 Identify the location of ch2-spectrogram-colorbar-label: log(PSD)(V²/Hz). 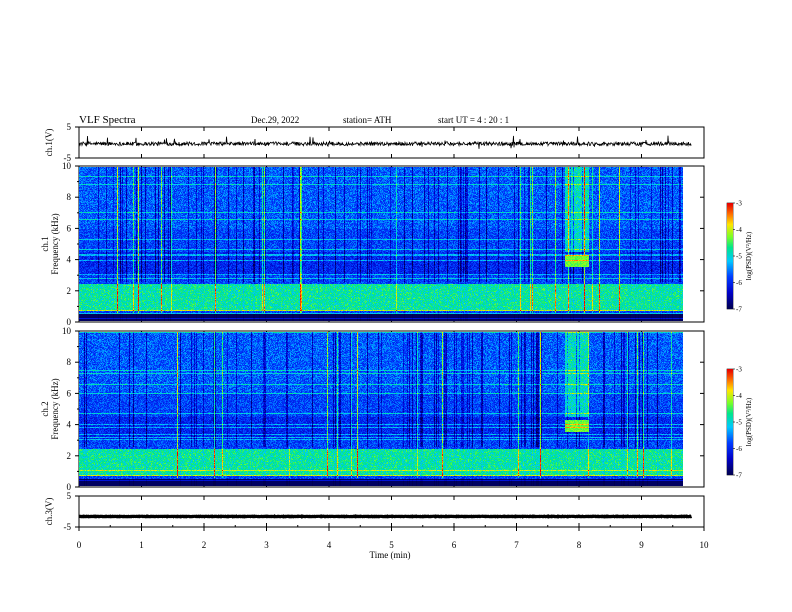
(749, 421).